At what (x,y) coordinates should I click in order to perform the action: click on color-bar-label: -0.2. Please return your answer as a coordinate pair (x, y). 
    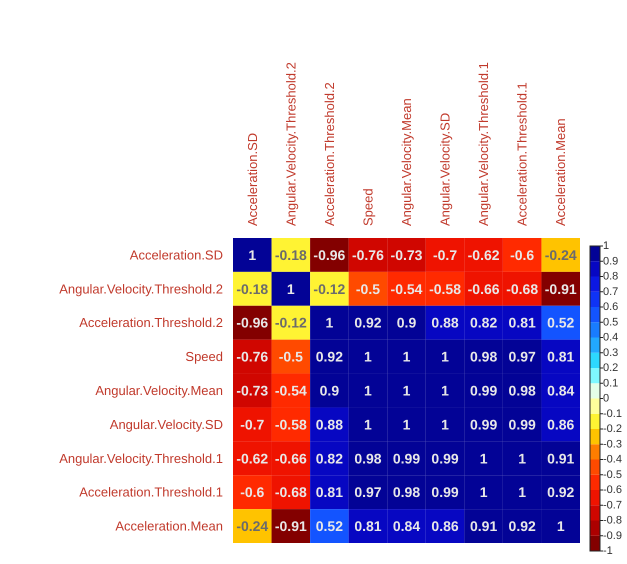
    Looking at the image, I should click on (612, 429).